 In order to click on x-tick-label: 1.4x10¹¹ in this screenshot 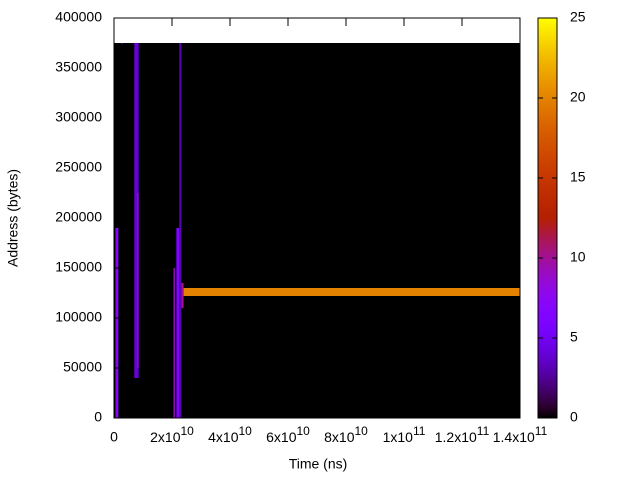, I will do `click(520, 434)`.